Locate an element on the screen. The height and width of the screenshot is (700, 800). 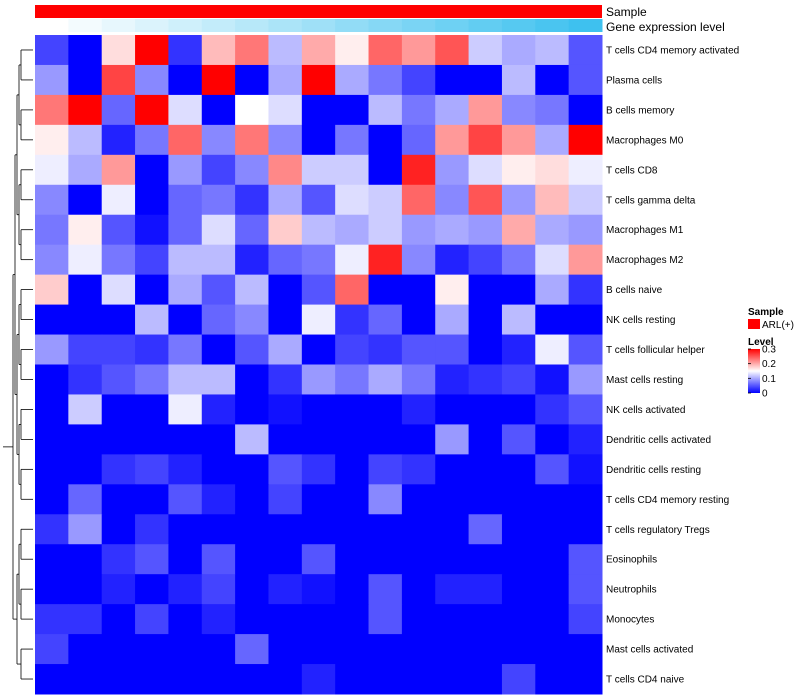
row-label: Macrophages M1 is located at coordinates (645, 230).